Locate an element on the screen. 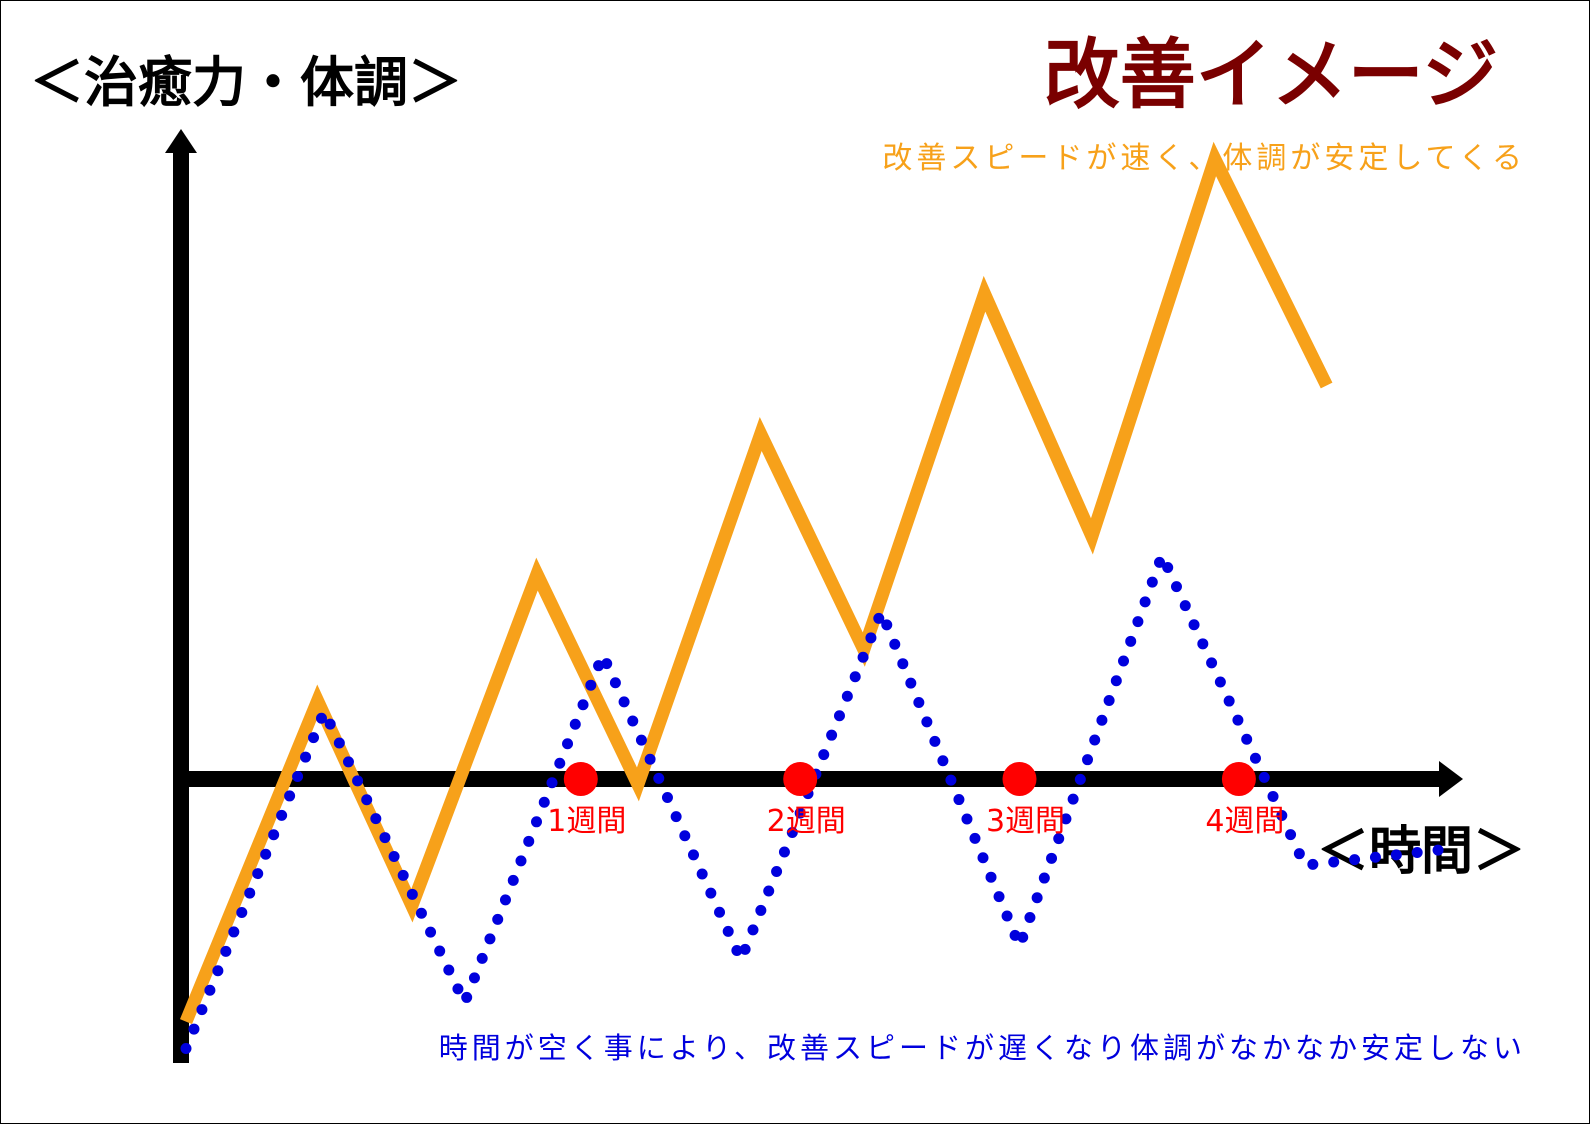 The width and height of the screenshot is (1590, 1124). x-axis-arrowhead is located at coordinates (1451, 779).